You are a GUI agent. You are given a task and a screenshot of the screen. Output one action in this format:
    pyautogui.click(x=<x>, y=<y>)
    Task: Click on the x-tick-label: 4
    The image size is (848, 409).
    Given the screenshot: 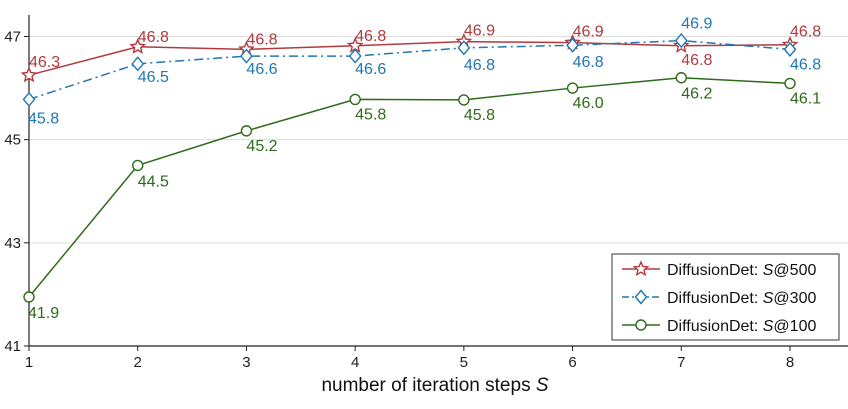 What is the action you would take?
    pyautogui.click(x=355, y=362)
    